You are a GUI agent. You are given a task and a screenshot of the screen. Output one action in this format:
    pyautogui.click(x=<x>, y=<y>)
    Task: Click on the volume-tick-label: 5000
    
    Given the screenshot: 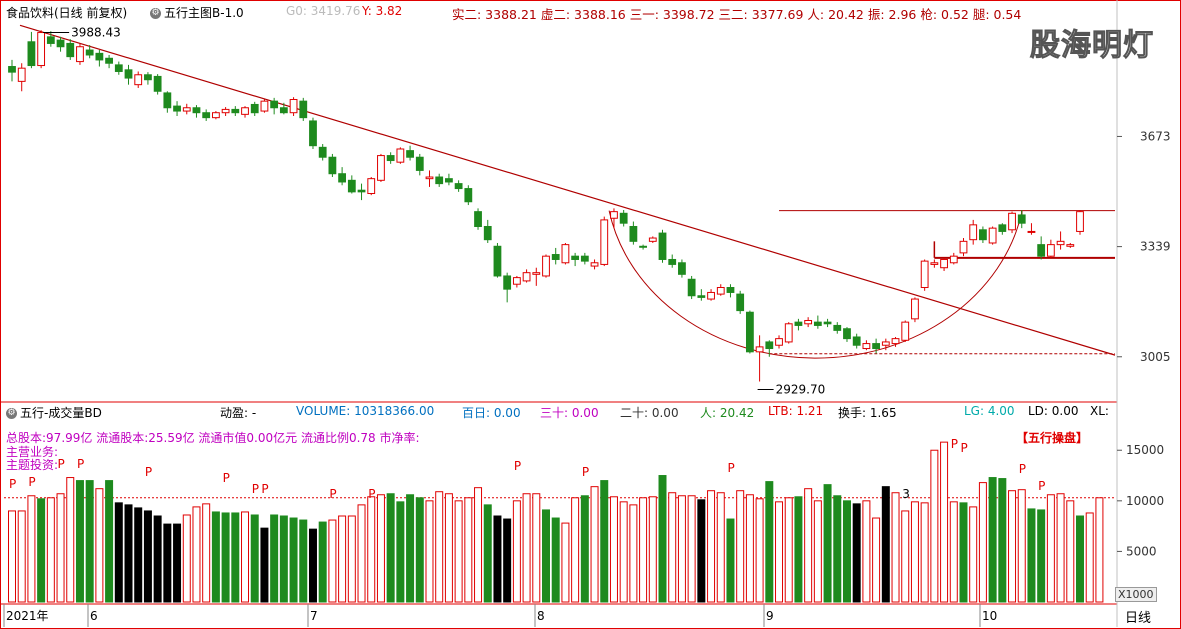 What is the action you would take?
    pyautogui.click(x=1141, y=551)
    